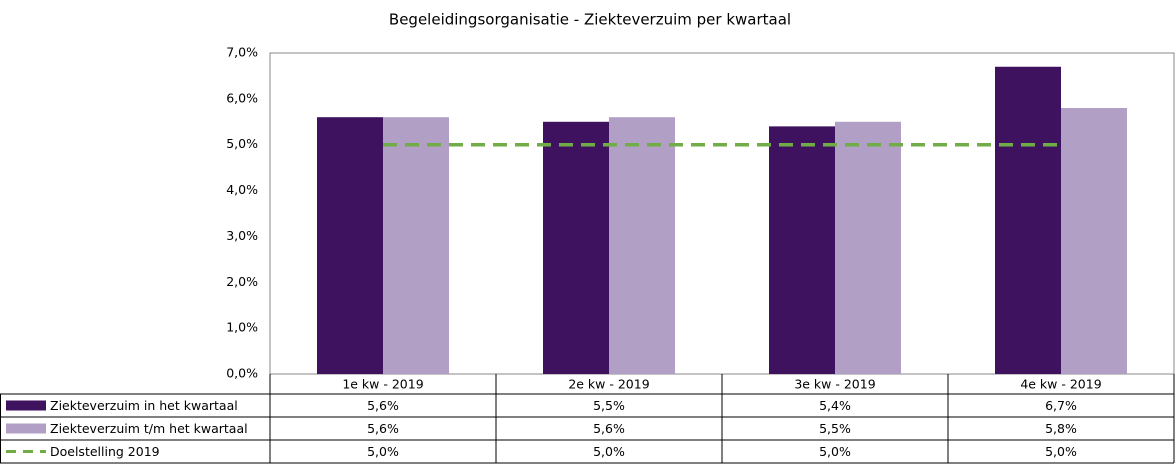 The height and width of the screenshot is (472, 1175). Describe the element at coordinates (242, 189) in the screenshot. I see `y-tick-label: 4,0%` at that location.